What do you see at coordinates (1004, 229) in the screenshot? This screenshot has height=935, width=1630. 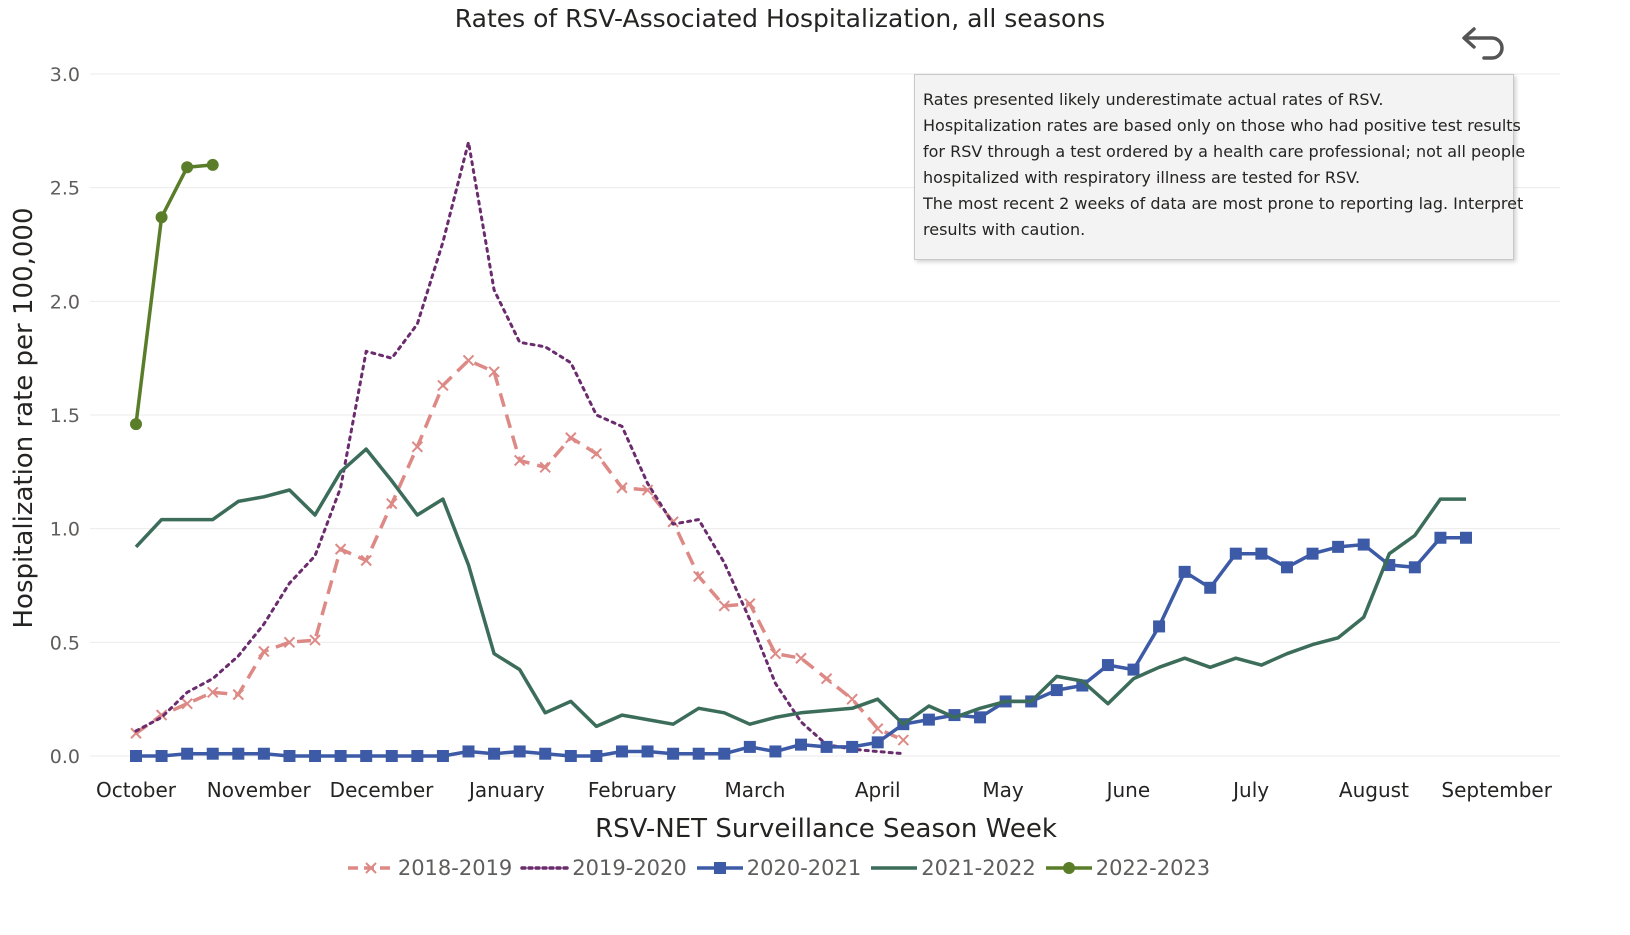 I see `note-line: results with caution.` at bounding box center [1004, 229].